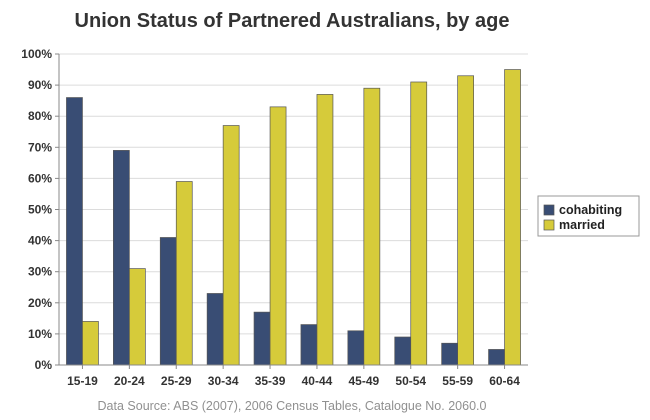 The width and height of the screenshot is (650, 420). I want to click on y-tick-label: 30%, so click(40, 272).